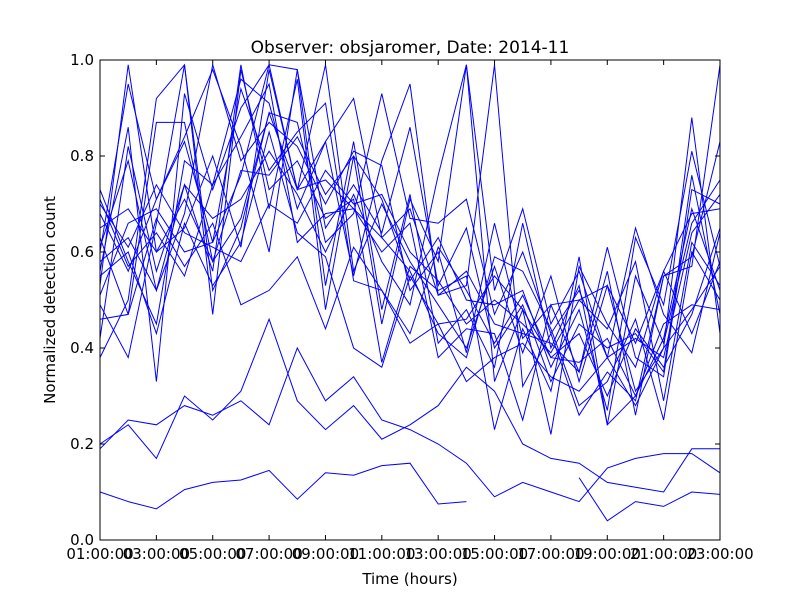 This screenshot has height=600, width=800. What do you see at coordinates (82, 60) in the screenshot?
I see `y-tick-label: 1.0` at bounding box center [82, 60].